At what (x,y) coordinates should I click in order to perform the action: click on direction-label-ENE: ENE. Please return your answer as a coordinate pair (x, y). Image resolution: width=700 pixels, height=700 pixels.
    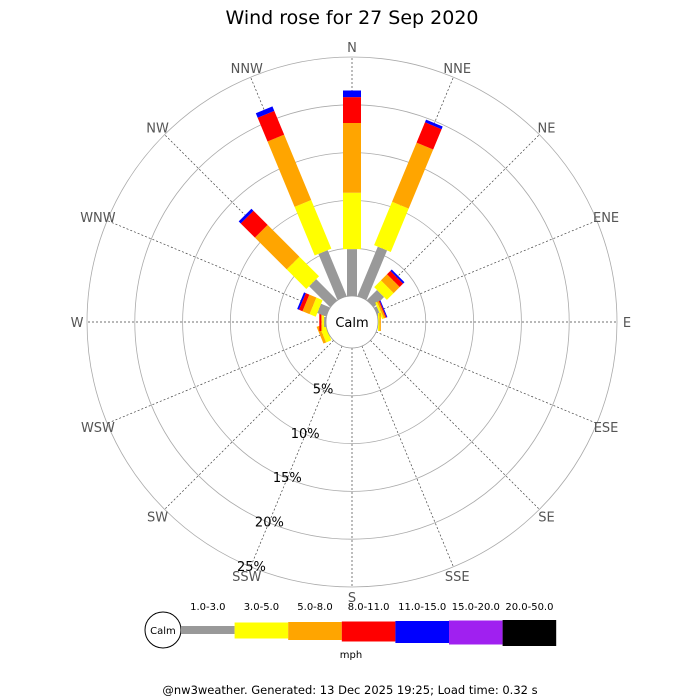
    Looking at the image, I should click on (606, 218).